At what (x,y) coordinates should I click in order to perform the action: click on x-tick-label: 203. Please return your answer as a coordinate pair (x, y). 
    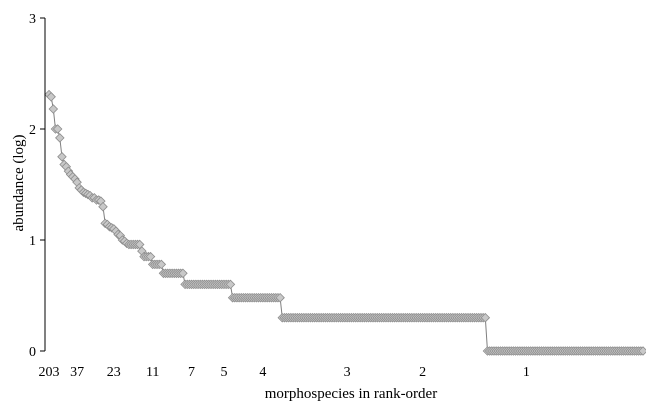
    Looking at the image, I should click on (49, 372).